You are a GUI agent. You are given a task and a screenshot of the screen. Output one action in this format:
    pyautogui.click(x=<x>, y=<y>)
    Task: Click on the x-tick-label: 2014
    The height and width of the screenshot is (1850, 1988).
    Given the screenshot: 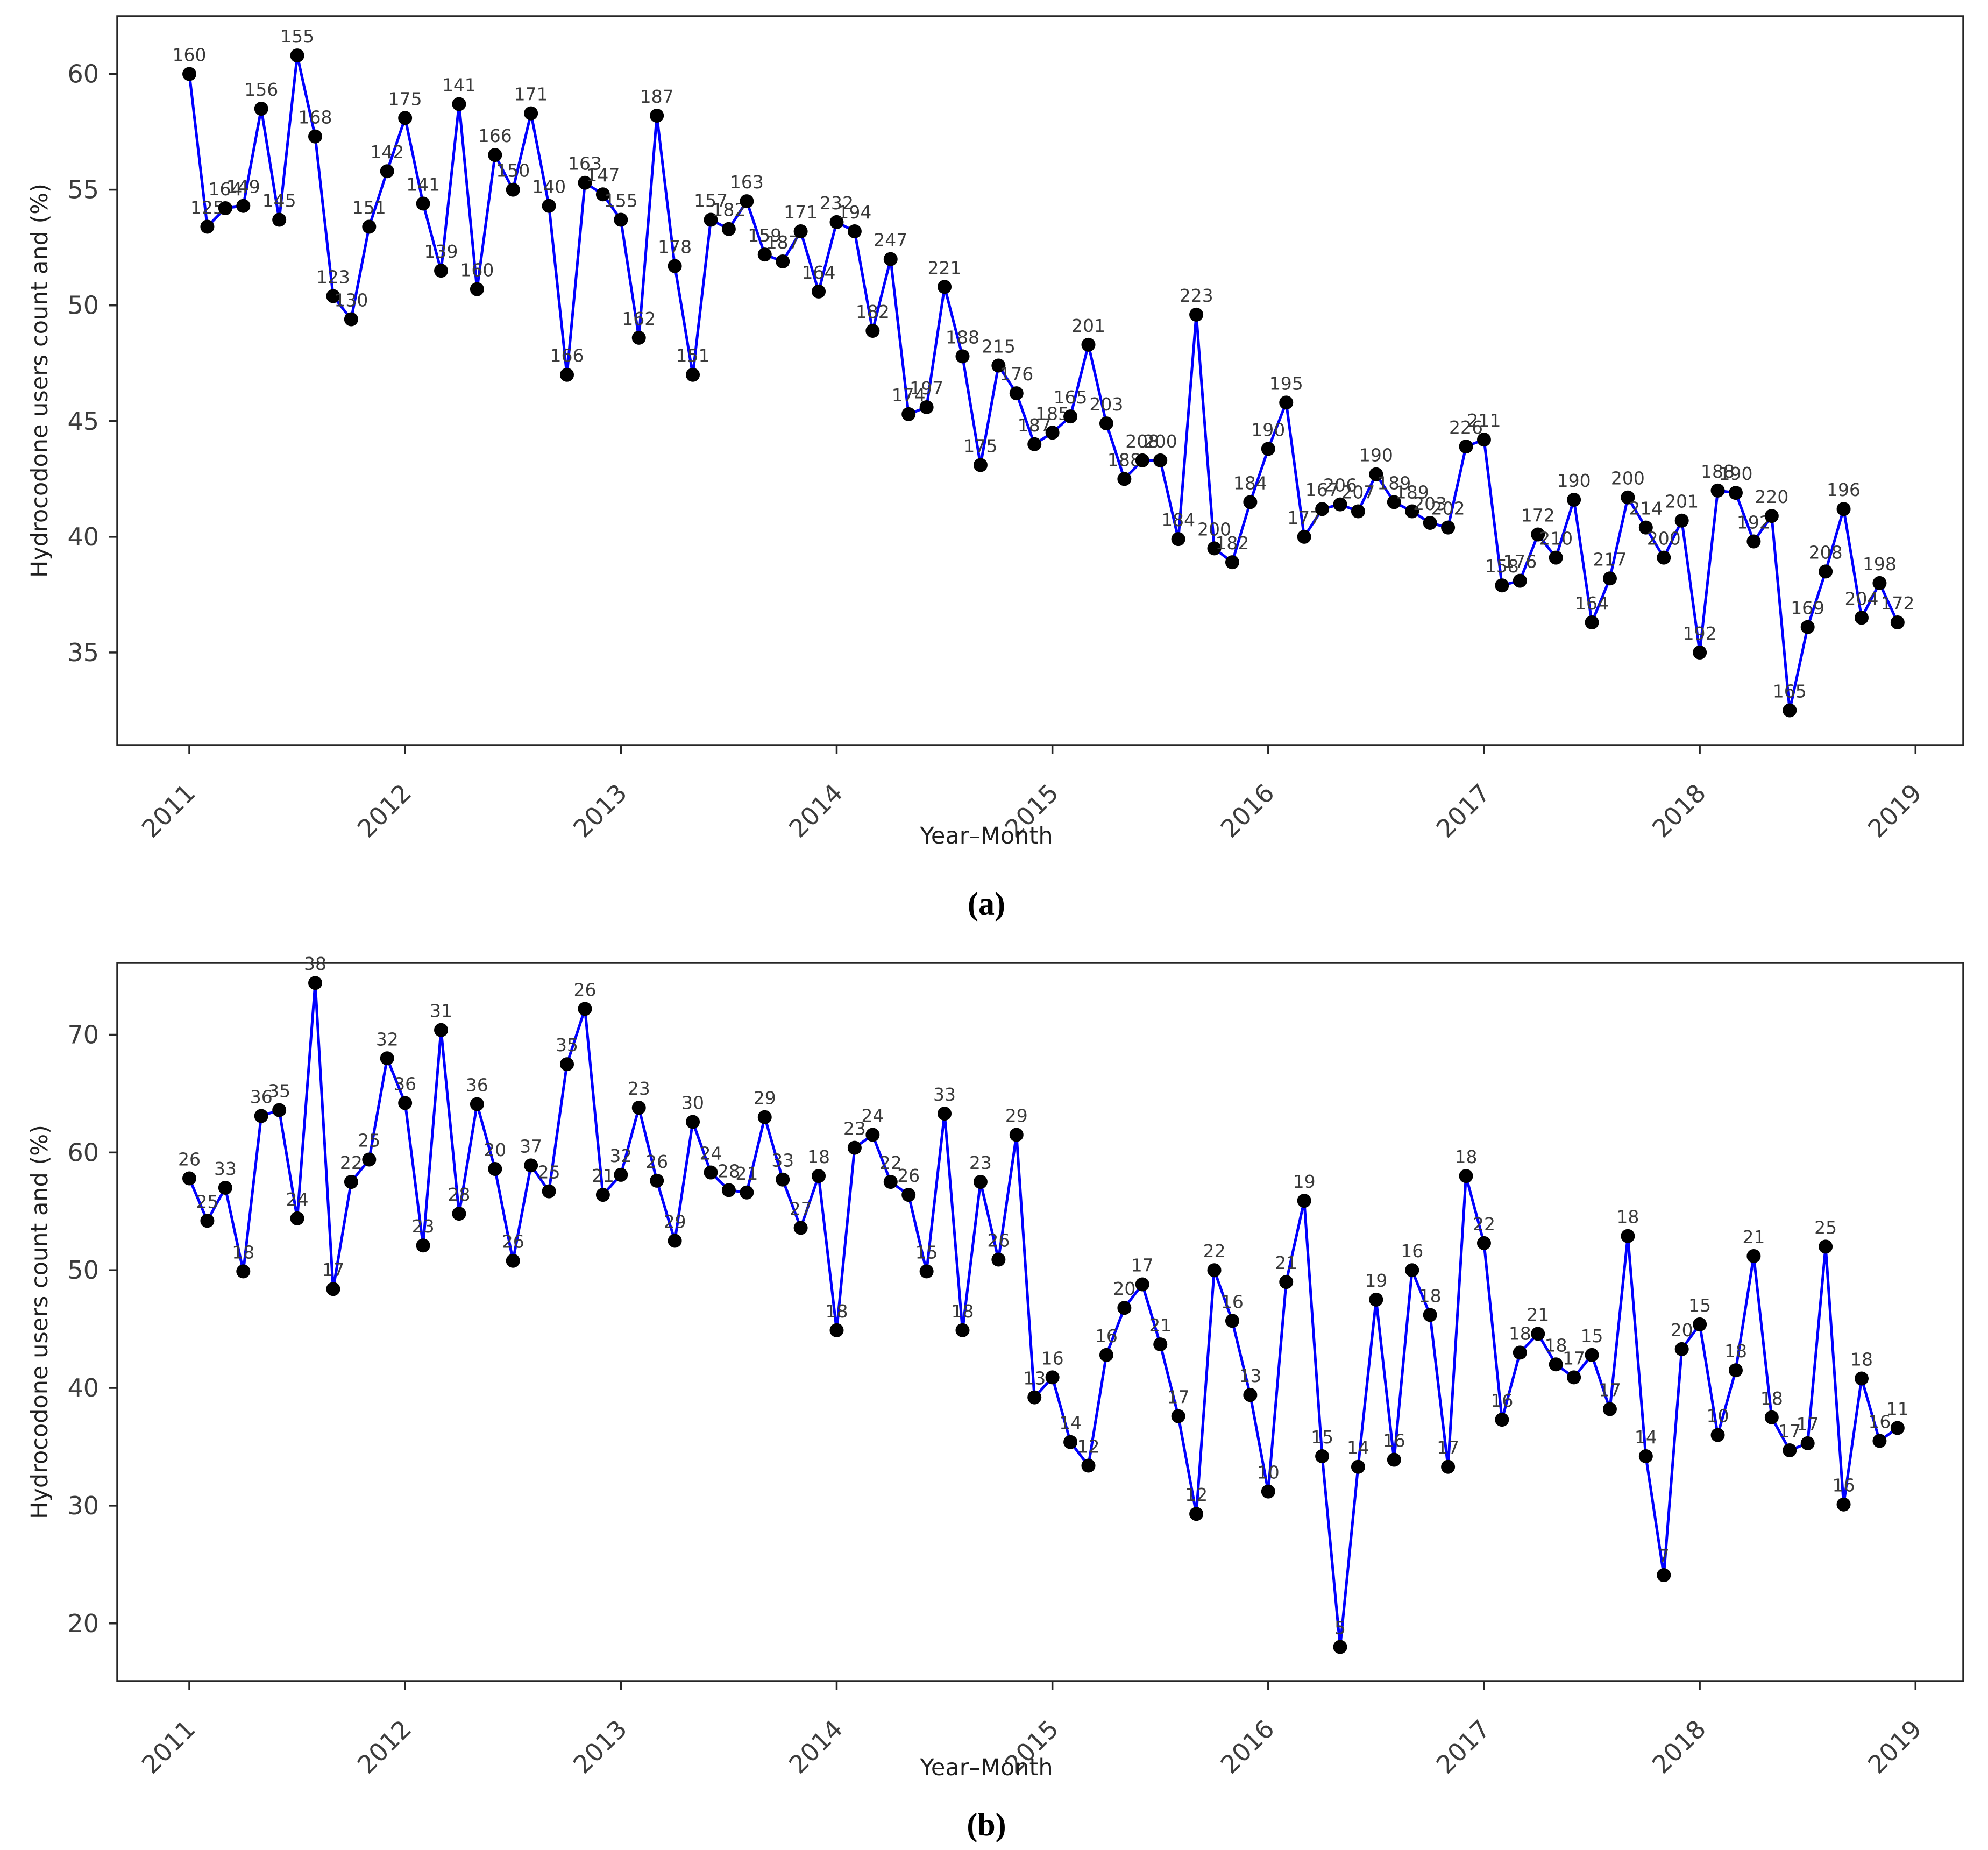 What is the action you would take?
    pyautogui.click(x=815, y=811)
    